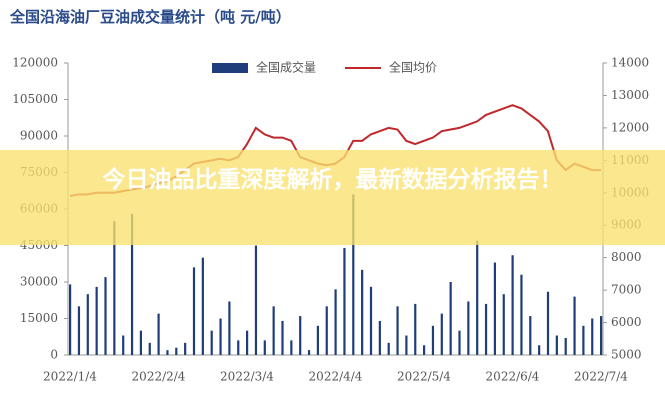 The image size is (665, 400). What do you see at coordinates (601, 377) in the screenshot?
I see `x-tick-label: 2022/7/4` at bounding box center [601, 377].